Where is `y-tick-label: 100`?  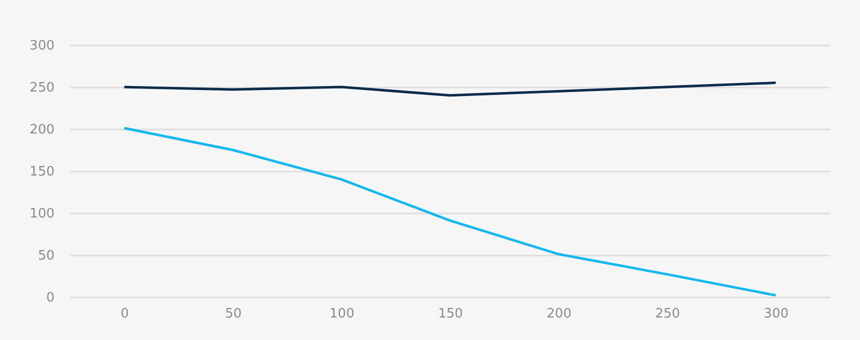 y-tick-label: 100 is located at coordinates (42, 214).